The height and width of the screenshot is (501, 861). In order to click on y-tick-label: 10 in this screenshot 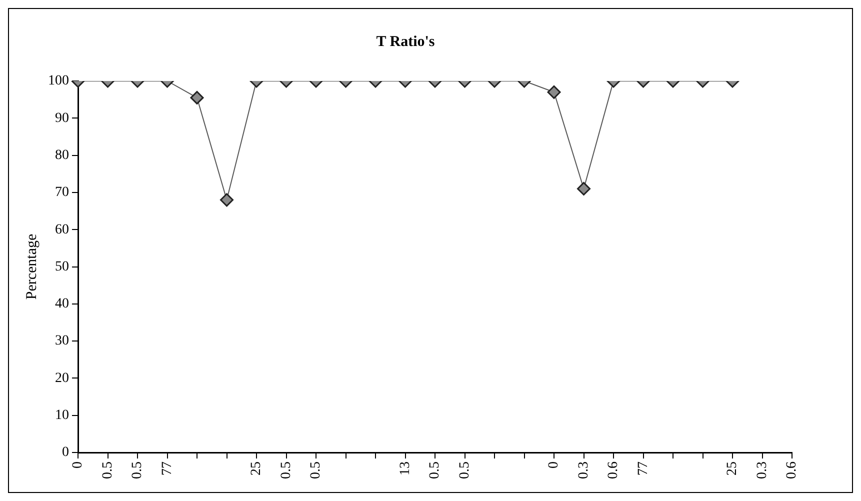, I will do `click(62, 416)`.